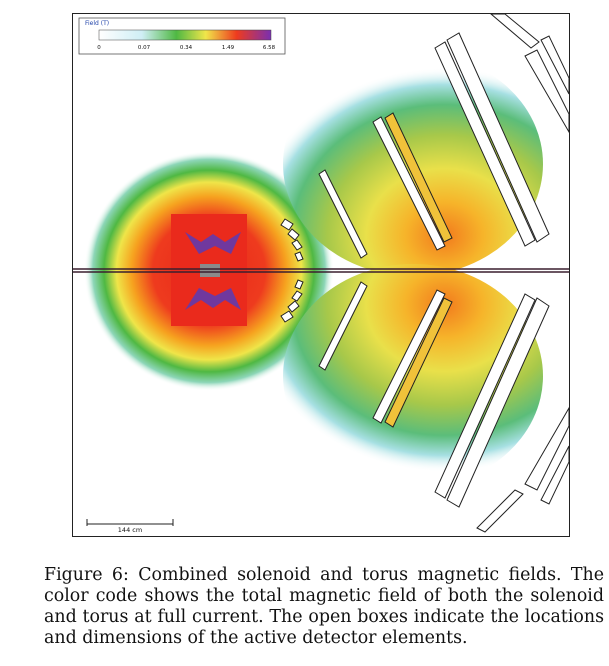 Image resolution: width=609 pixels, height=666 pixels. What do you see at coordinates (186, 48) in the screenshot?
I see `legend-tick: 0.34` at bounding box center [186, 48].